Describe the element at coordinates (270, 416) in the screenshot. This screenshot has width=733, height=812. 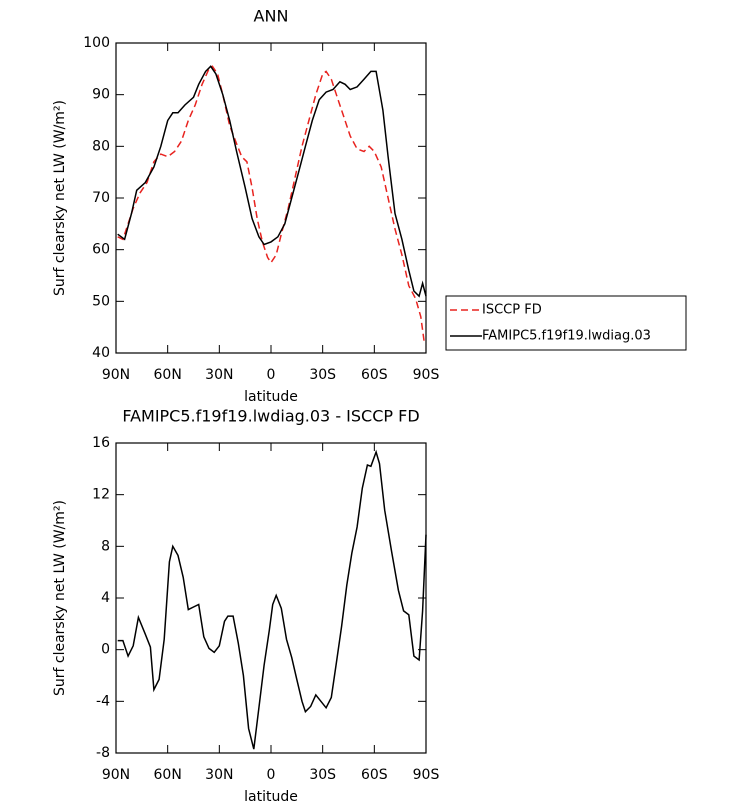
I see `chart-title: FAMIPC5.f19f19.lwdiag.03 - ISCCP FD` at that location.